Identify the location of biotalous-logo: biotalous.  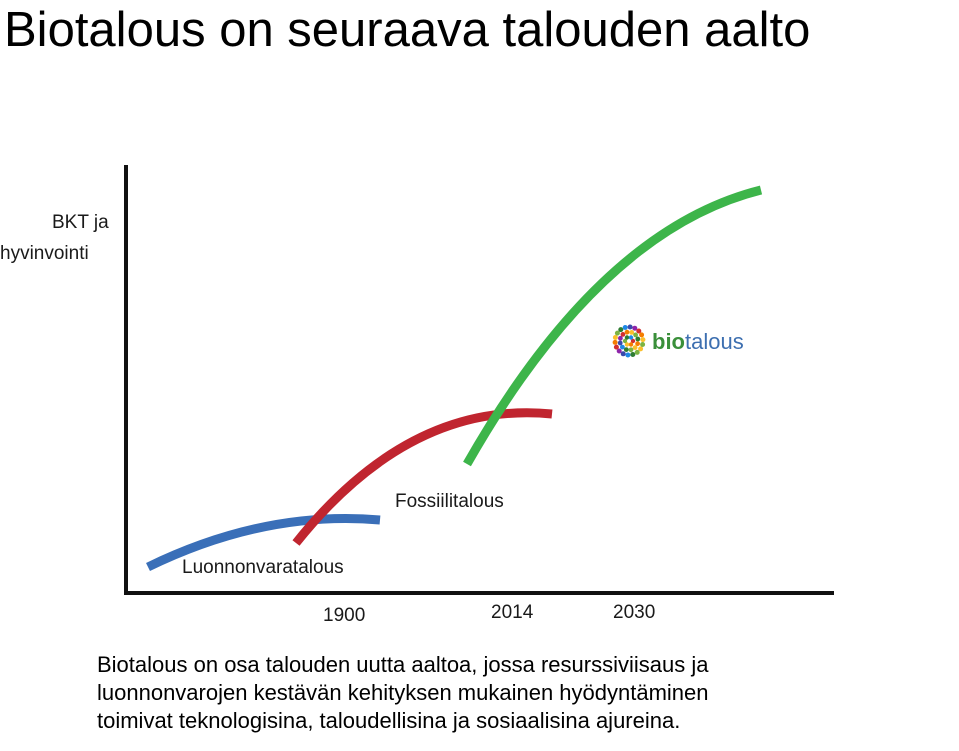
(678, 341).